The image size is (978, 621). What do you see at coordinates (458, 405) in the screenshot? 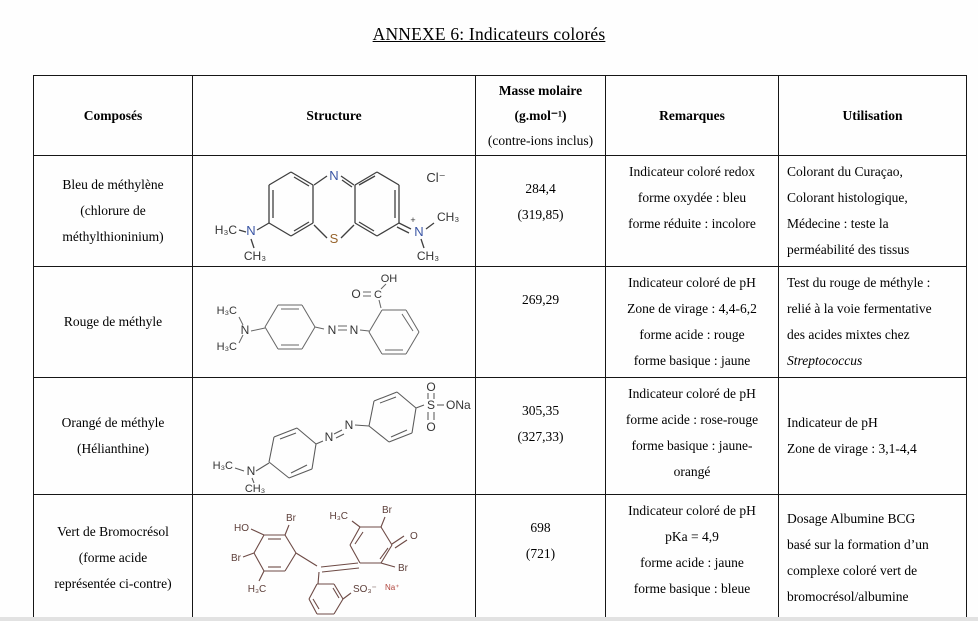
I see `group-label-ona: ONa` at bounding box center [458, 405].